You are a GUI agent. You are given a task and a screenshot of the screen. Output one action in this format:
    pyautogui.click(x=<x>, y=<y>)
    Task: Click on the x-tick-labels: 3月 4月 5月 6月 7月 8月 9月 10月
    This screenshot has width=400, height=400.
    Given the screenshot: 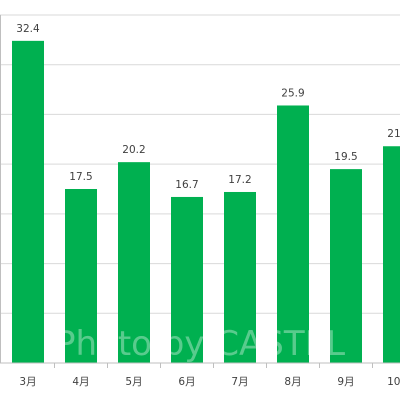 What is the action you would take?
    pyautogui.click(x=209, y=382)
    